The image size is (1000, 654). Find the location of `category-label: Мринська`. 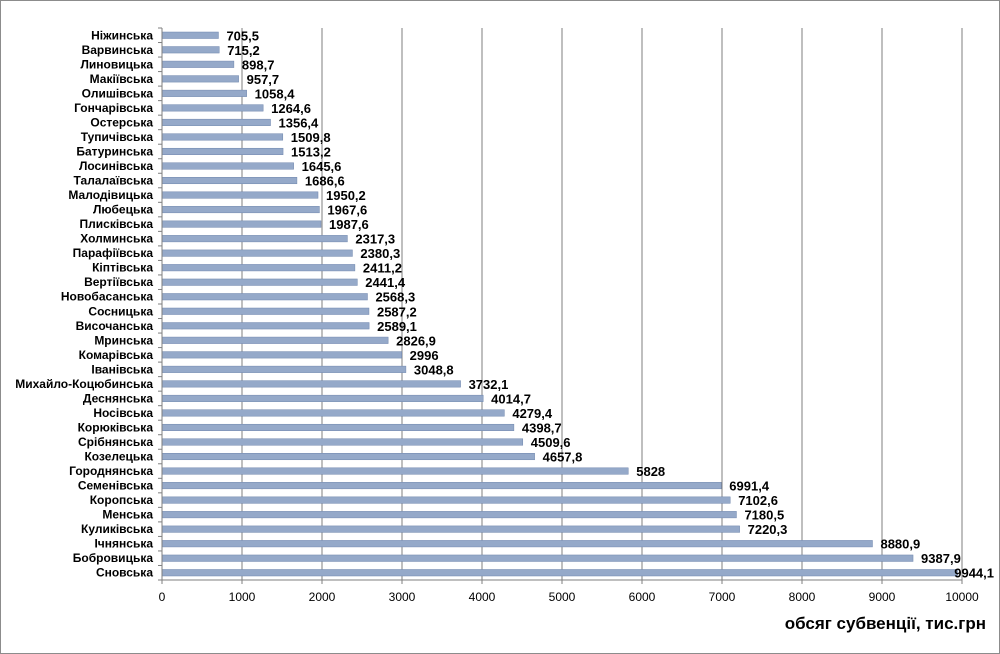

category-label: Мринська is located at coordinates (123, 340).